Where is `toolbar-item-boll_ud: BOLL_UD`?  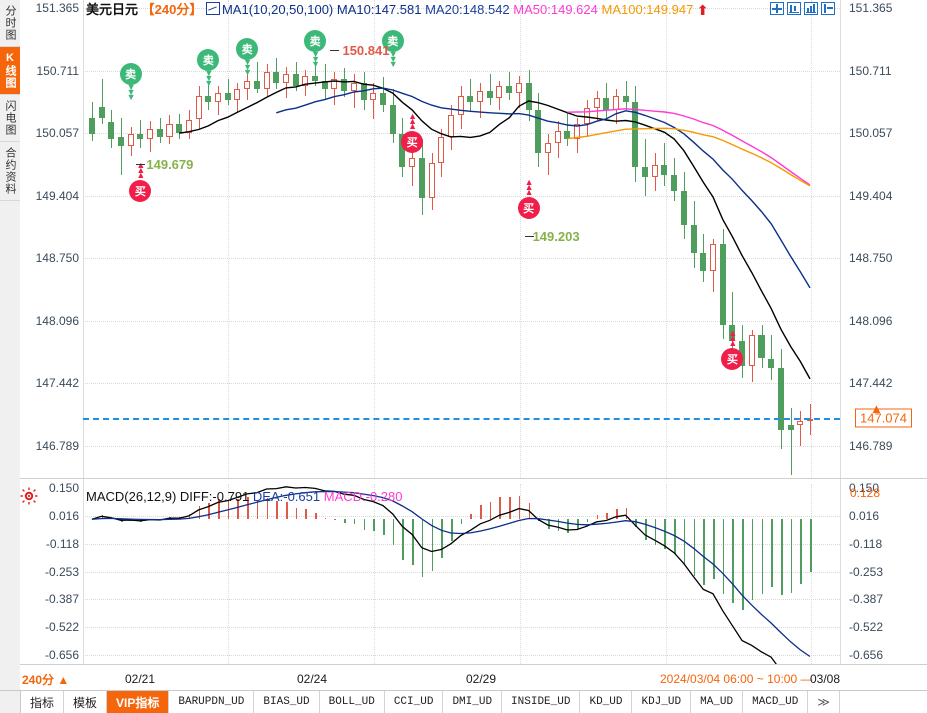
toolbar-item-boll_ud: BOLL_UD is located at coordinates (352, 702).